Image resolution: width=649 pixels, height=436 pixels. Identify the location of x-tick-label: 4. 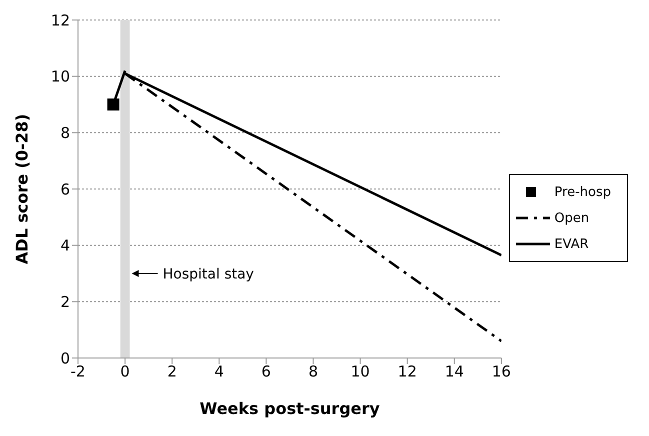
(219, 371).